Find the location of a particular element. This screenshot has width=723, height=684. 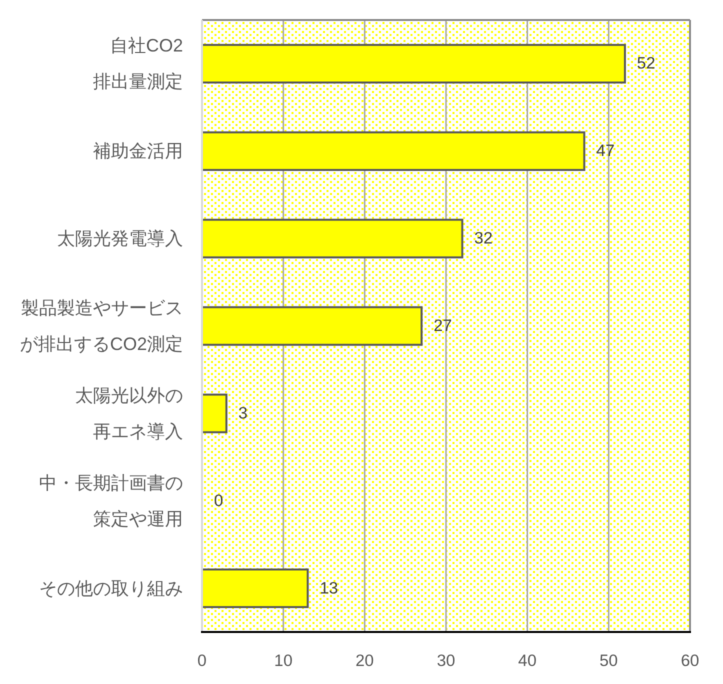

x-tick-label: 20 is located at coordinates (364, 661).